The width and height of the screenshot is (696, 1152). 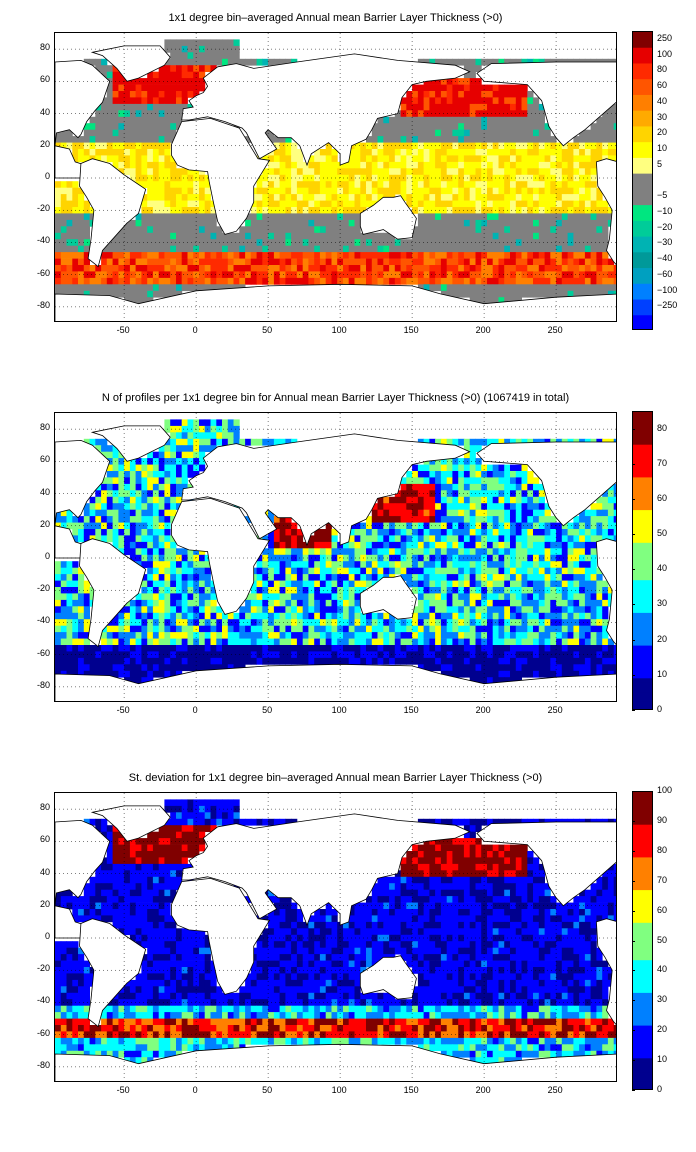 What do you see at coordinates (643, 322) in the screenshot?
I see `colorbar-swatch` at bounding box center [643, 322].